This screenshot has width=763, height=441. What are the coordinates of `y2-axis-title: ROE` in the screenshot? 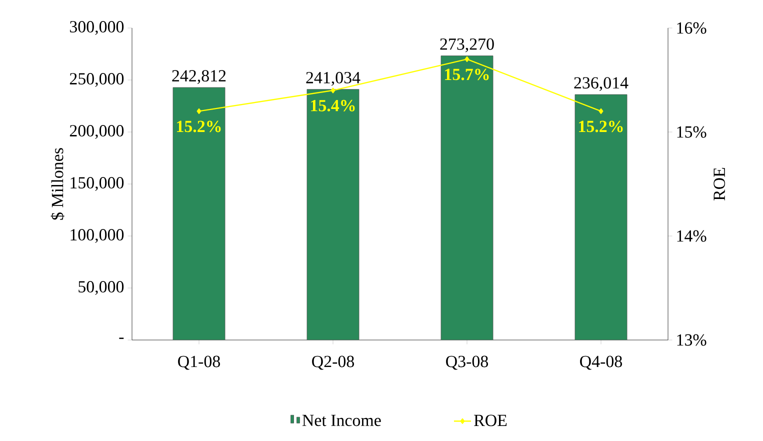 It's located at (720, 184).